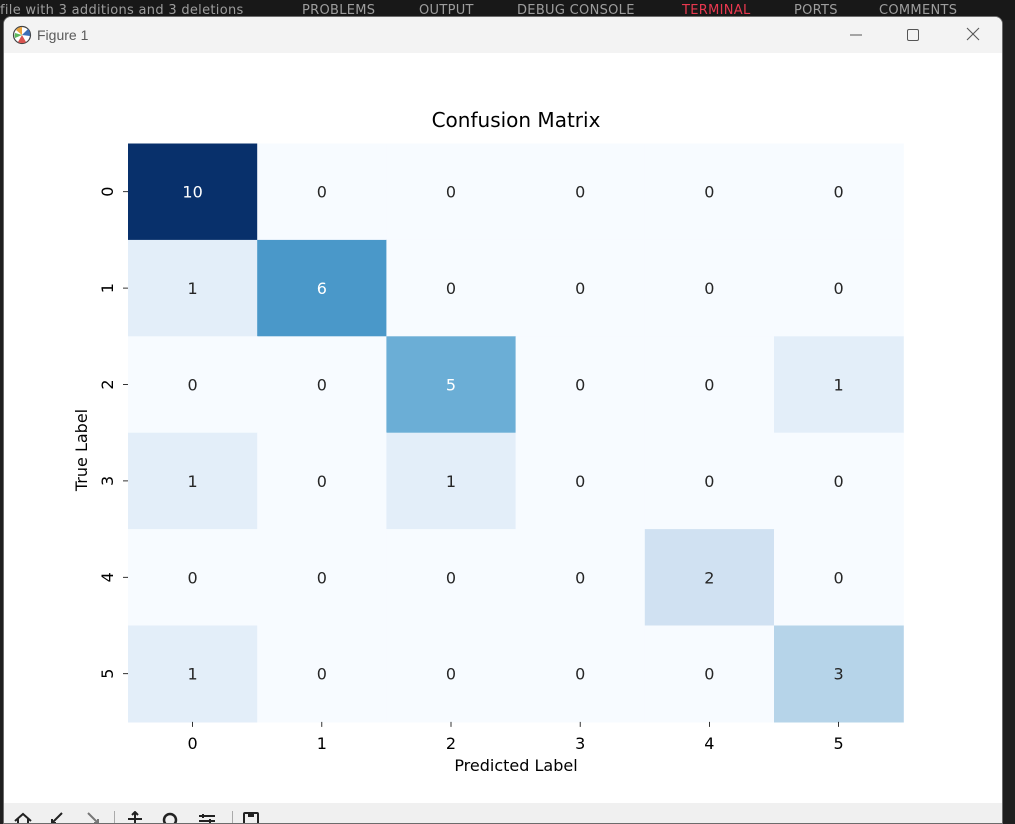  Describe the element at coordinates (516, 737) in the screenshot. I see `x-axis-ticks: 0 1 2 3 4 5` at that location.